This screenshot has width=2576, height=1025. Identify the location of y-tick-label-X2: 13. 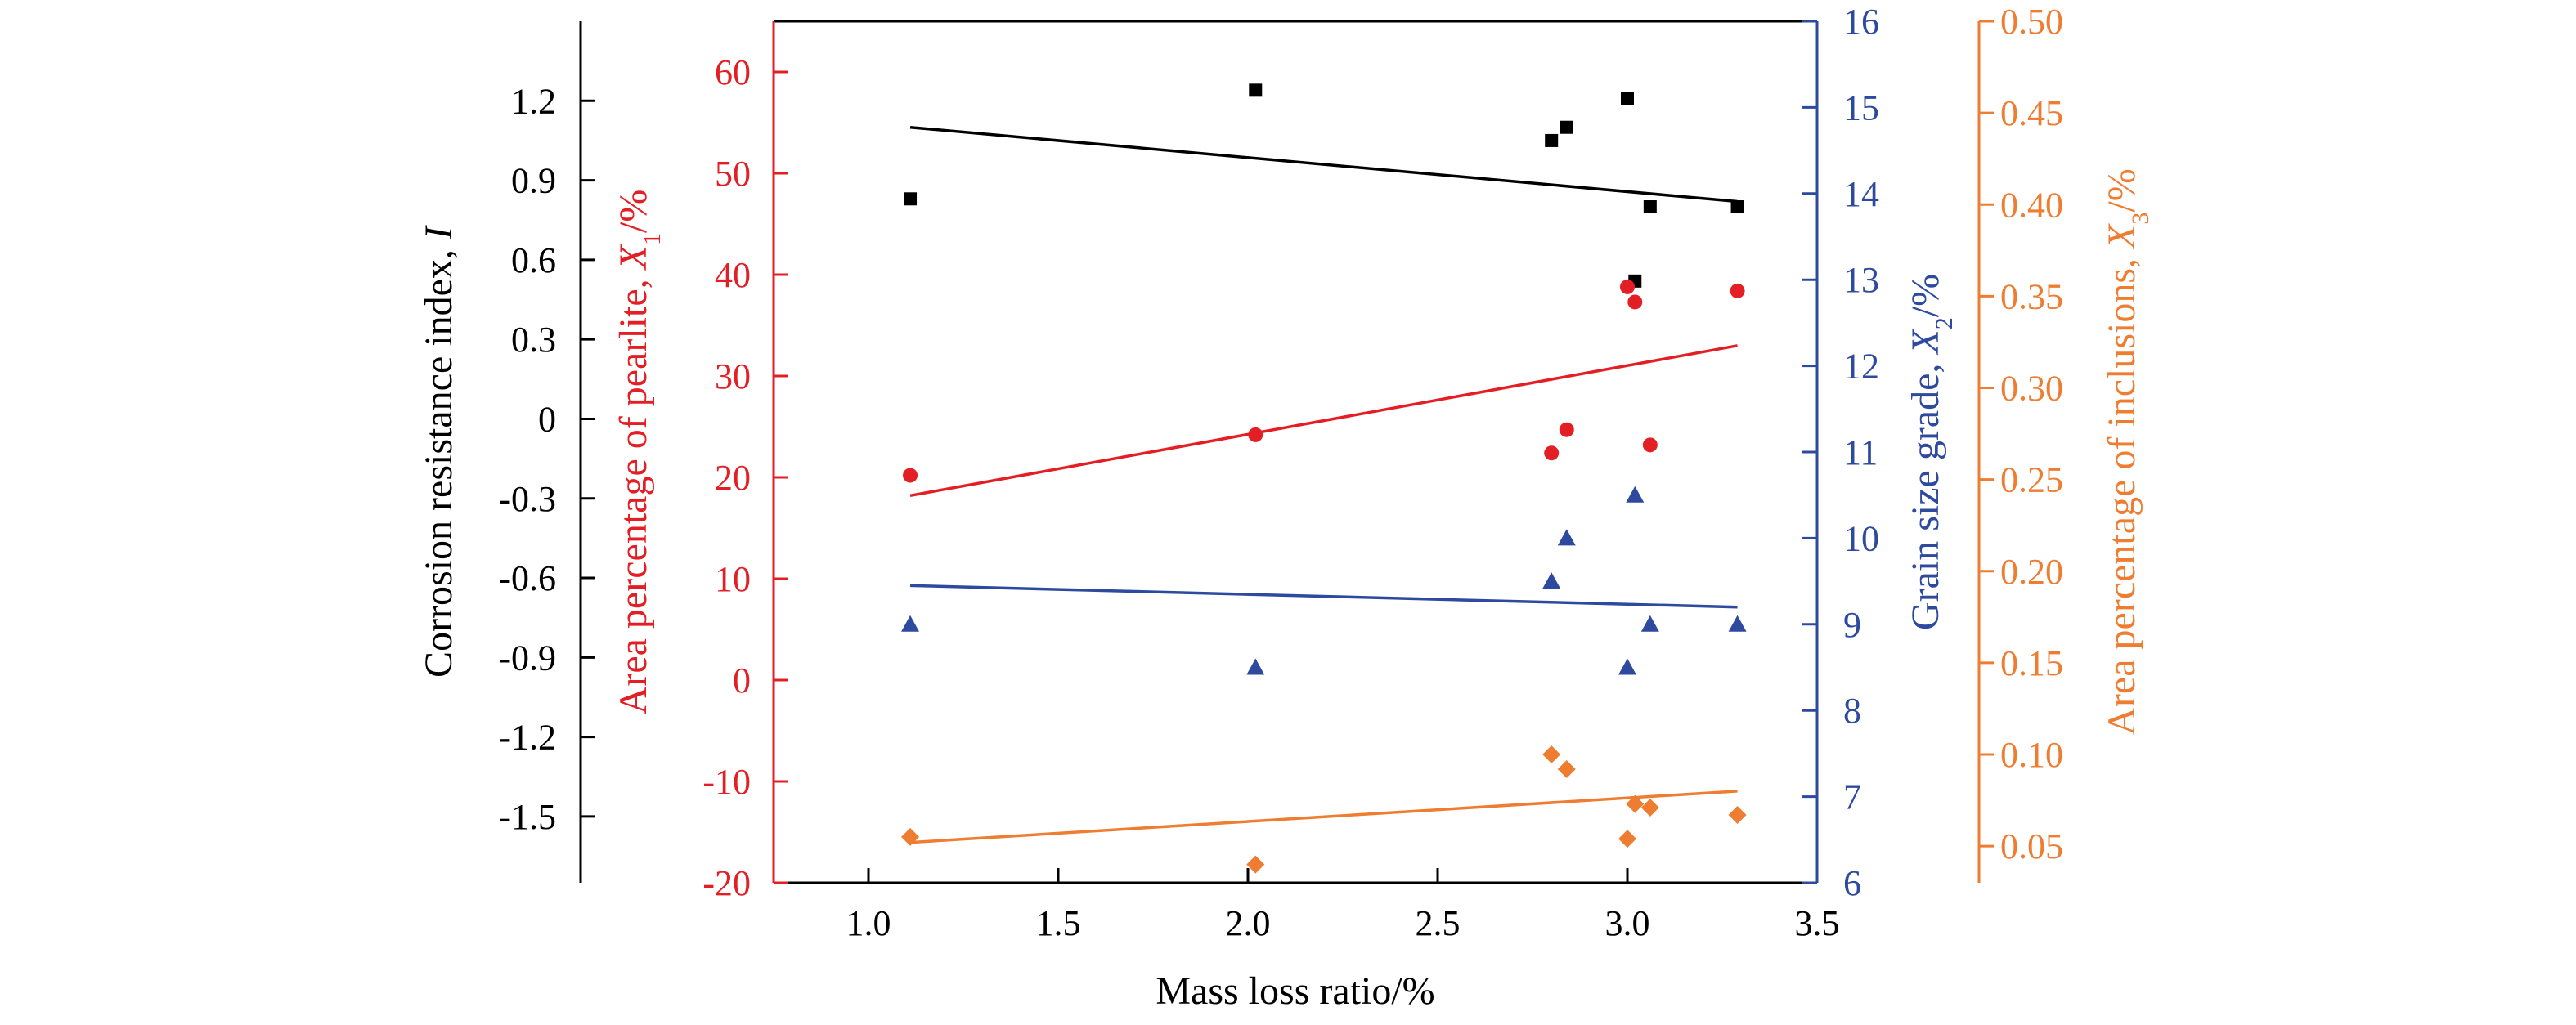
(1861, 280).